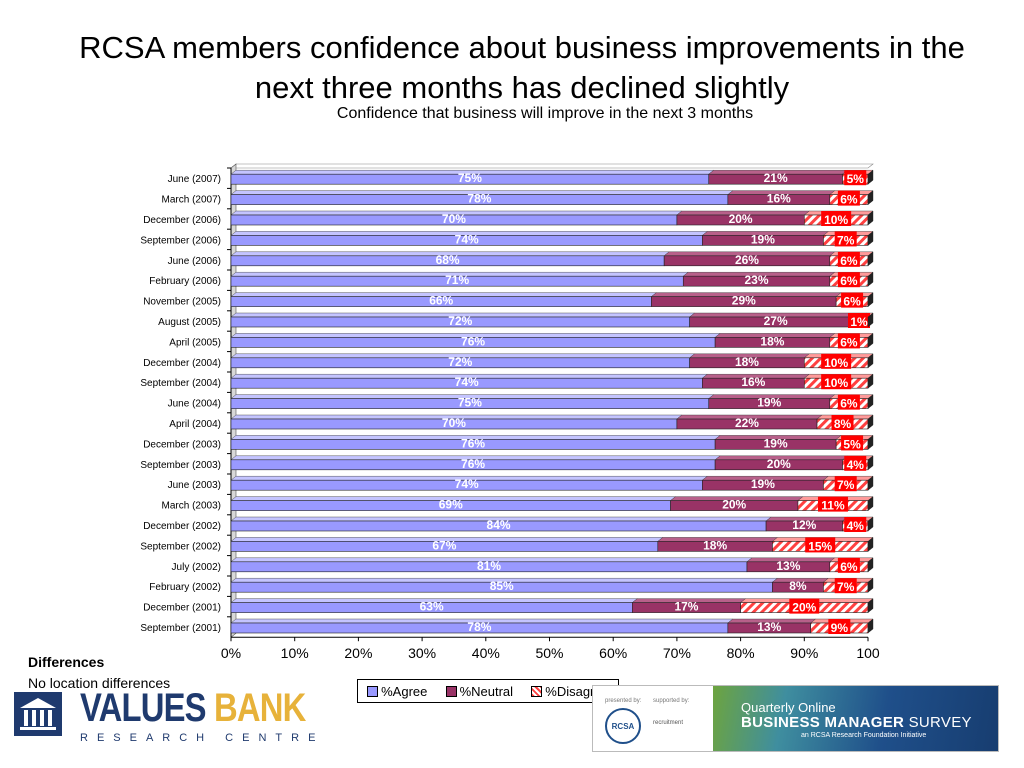 The width and height of the screenshot is (1024, 768). What do you see at coordinates (502, 586) in the screenshot?
I see `data-label-agree: 85%` at bounding box center [502, 586].